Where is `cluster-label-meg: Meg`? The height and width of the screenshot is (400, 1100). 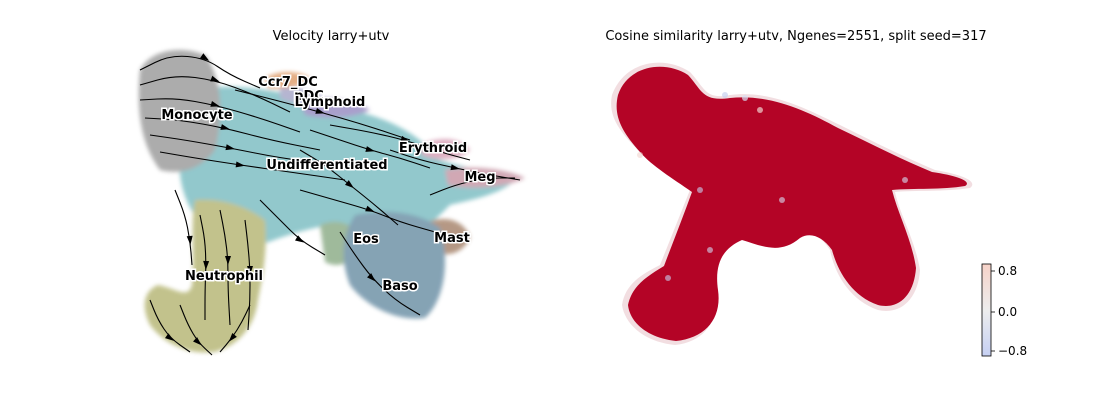 cluster-label-meg: Meg is located at coordinates (479, 177).